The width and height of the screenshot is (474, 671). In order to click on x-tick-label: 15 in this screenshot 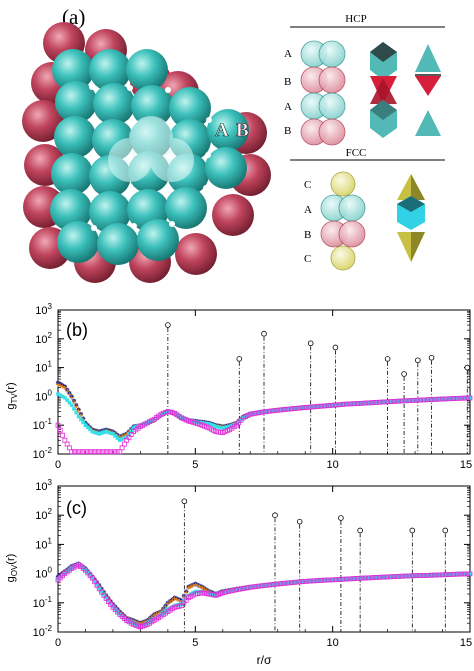, I will do `click(466, 465)`.